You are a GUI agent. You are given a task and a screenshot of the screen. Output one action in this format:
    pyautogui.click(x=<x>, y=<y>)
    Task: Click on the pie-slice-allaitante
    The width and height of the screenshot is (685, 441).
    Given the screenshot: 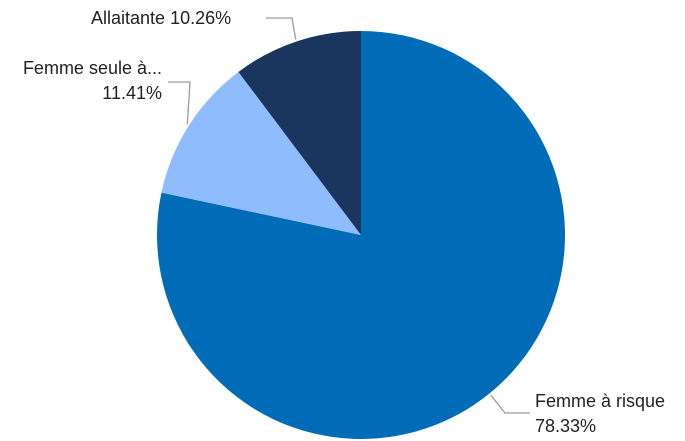 What is the action you would take?
    pyautogui.click(x=299, y=133)
    